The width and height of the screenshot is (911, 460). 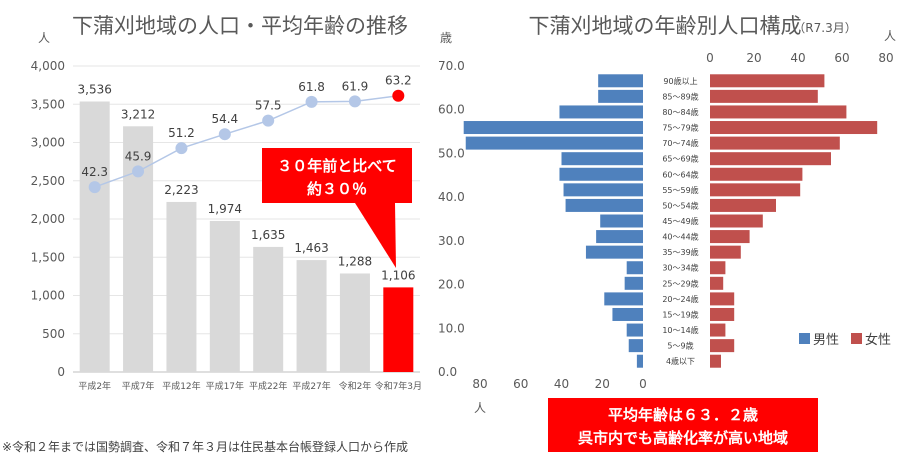 What do you see at coordinates (479, 384) in the screenshot?
I see `bottom-tick-label: 80` at bounding box center [479, 384].